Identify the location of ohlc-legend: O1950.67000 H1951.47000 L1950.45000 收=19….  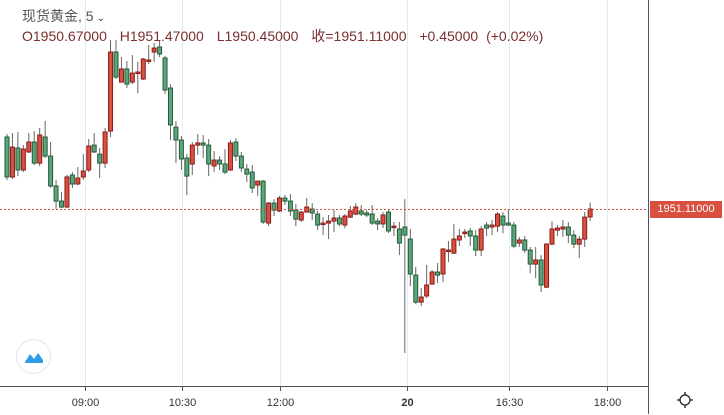
(287, 36).